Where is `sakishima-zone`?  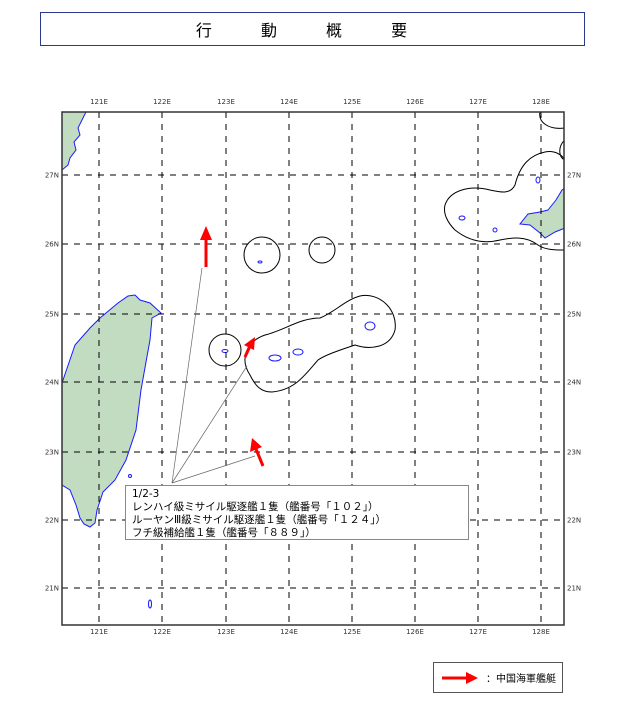 sakishima-zone is located at coordinates (320, 343).